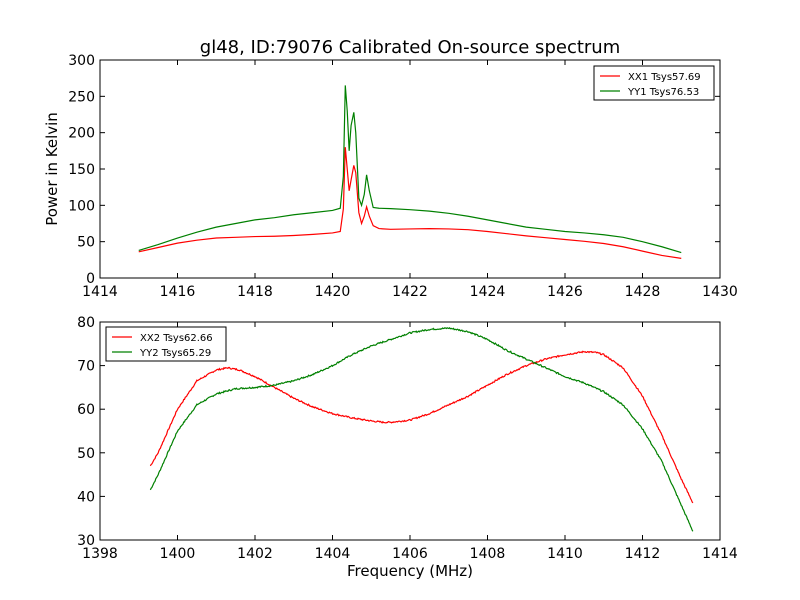 This screenshot has height=600, width=800. Describe the element at coordinates (81, 134) in the screenshot. I see `chart-top-y-tick-label: 200` at that location.